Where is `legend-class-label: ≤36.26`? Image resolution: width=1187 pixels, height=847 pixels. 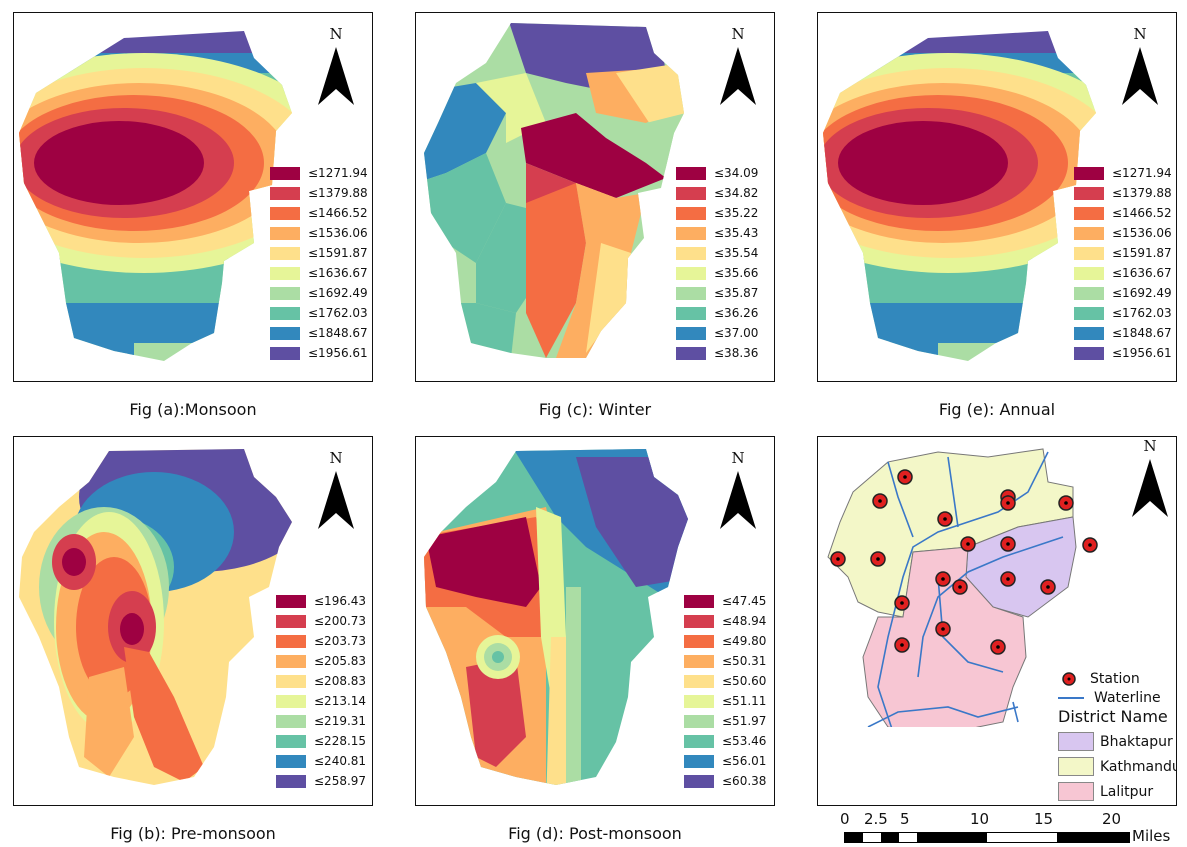
legend-class-label: ≤36.26 is located at coordinates (736, 313).